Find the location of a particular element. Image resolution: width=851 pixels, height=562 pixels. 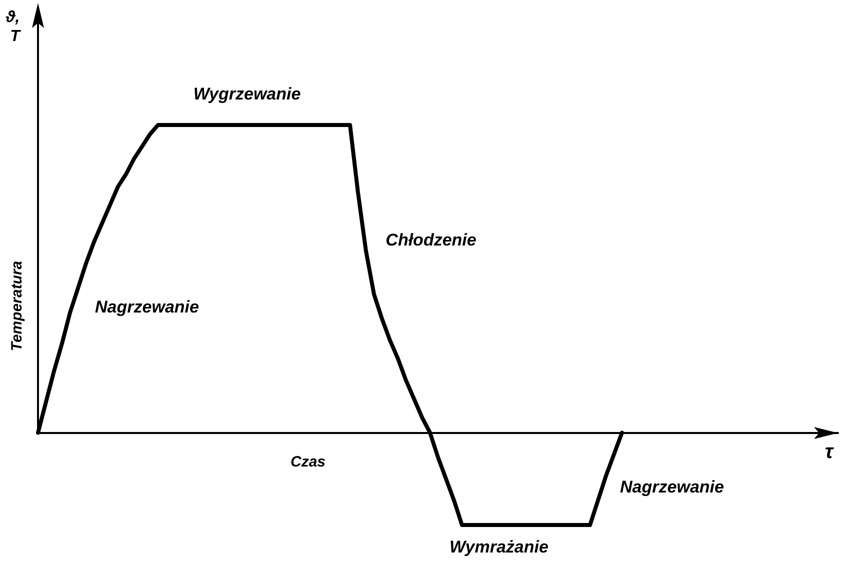

text: Wymrażanie is located at coordinates (499, 547).